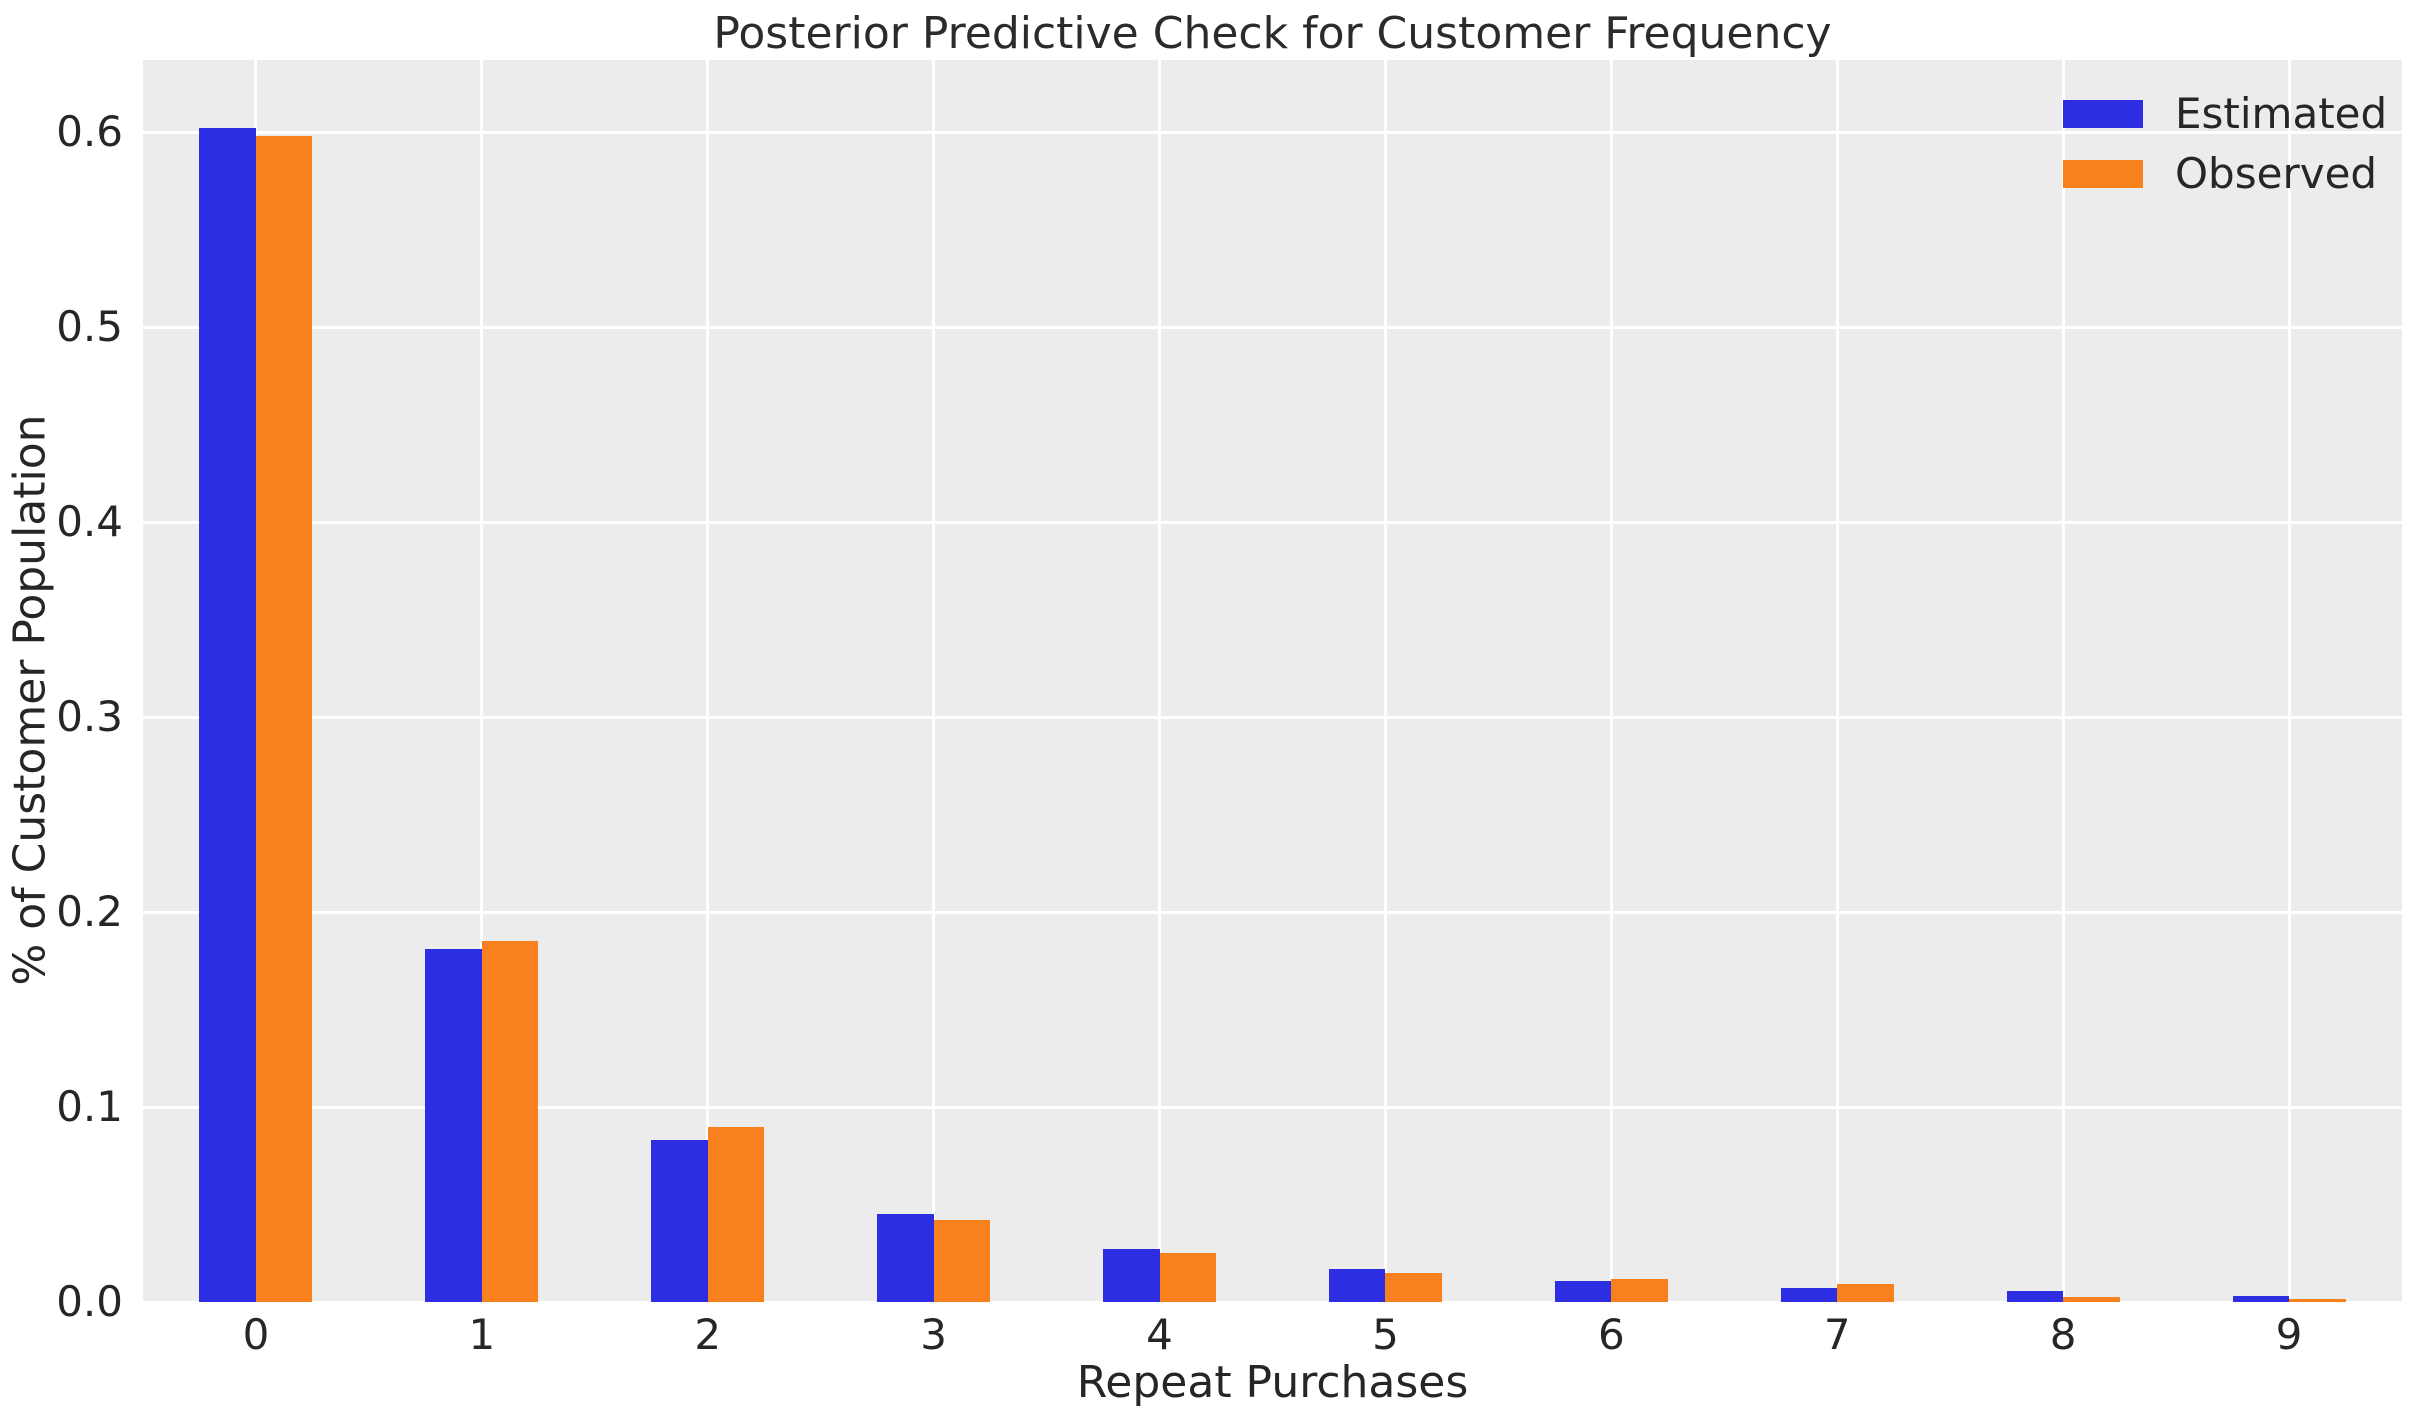 This screenshot has height=1423, width=2423. I want to click on h-gridline-0.1, so click(1272, 1107).